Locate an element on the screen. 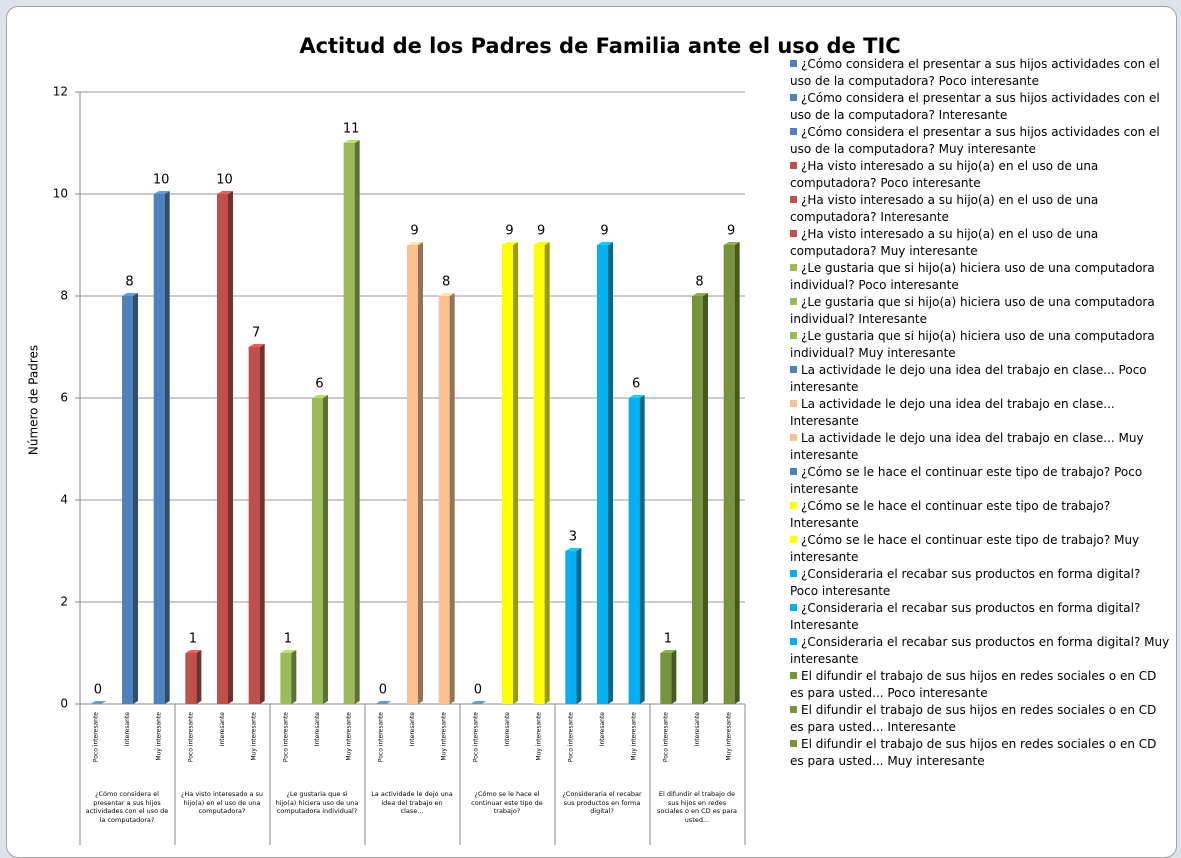  data-label: 3 is located at coordinates (573, 537).